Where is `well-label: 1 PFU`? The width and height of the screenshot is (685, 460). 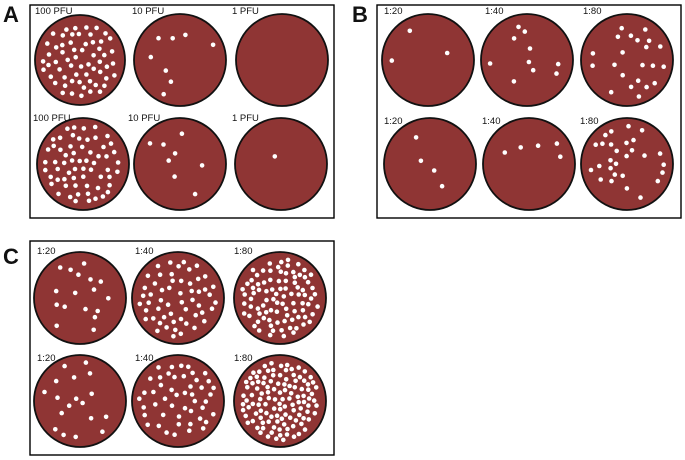 well-label: 1 PFU is located at coordinates (245, 118).